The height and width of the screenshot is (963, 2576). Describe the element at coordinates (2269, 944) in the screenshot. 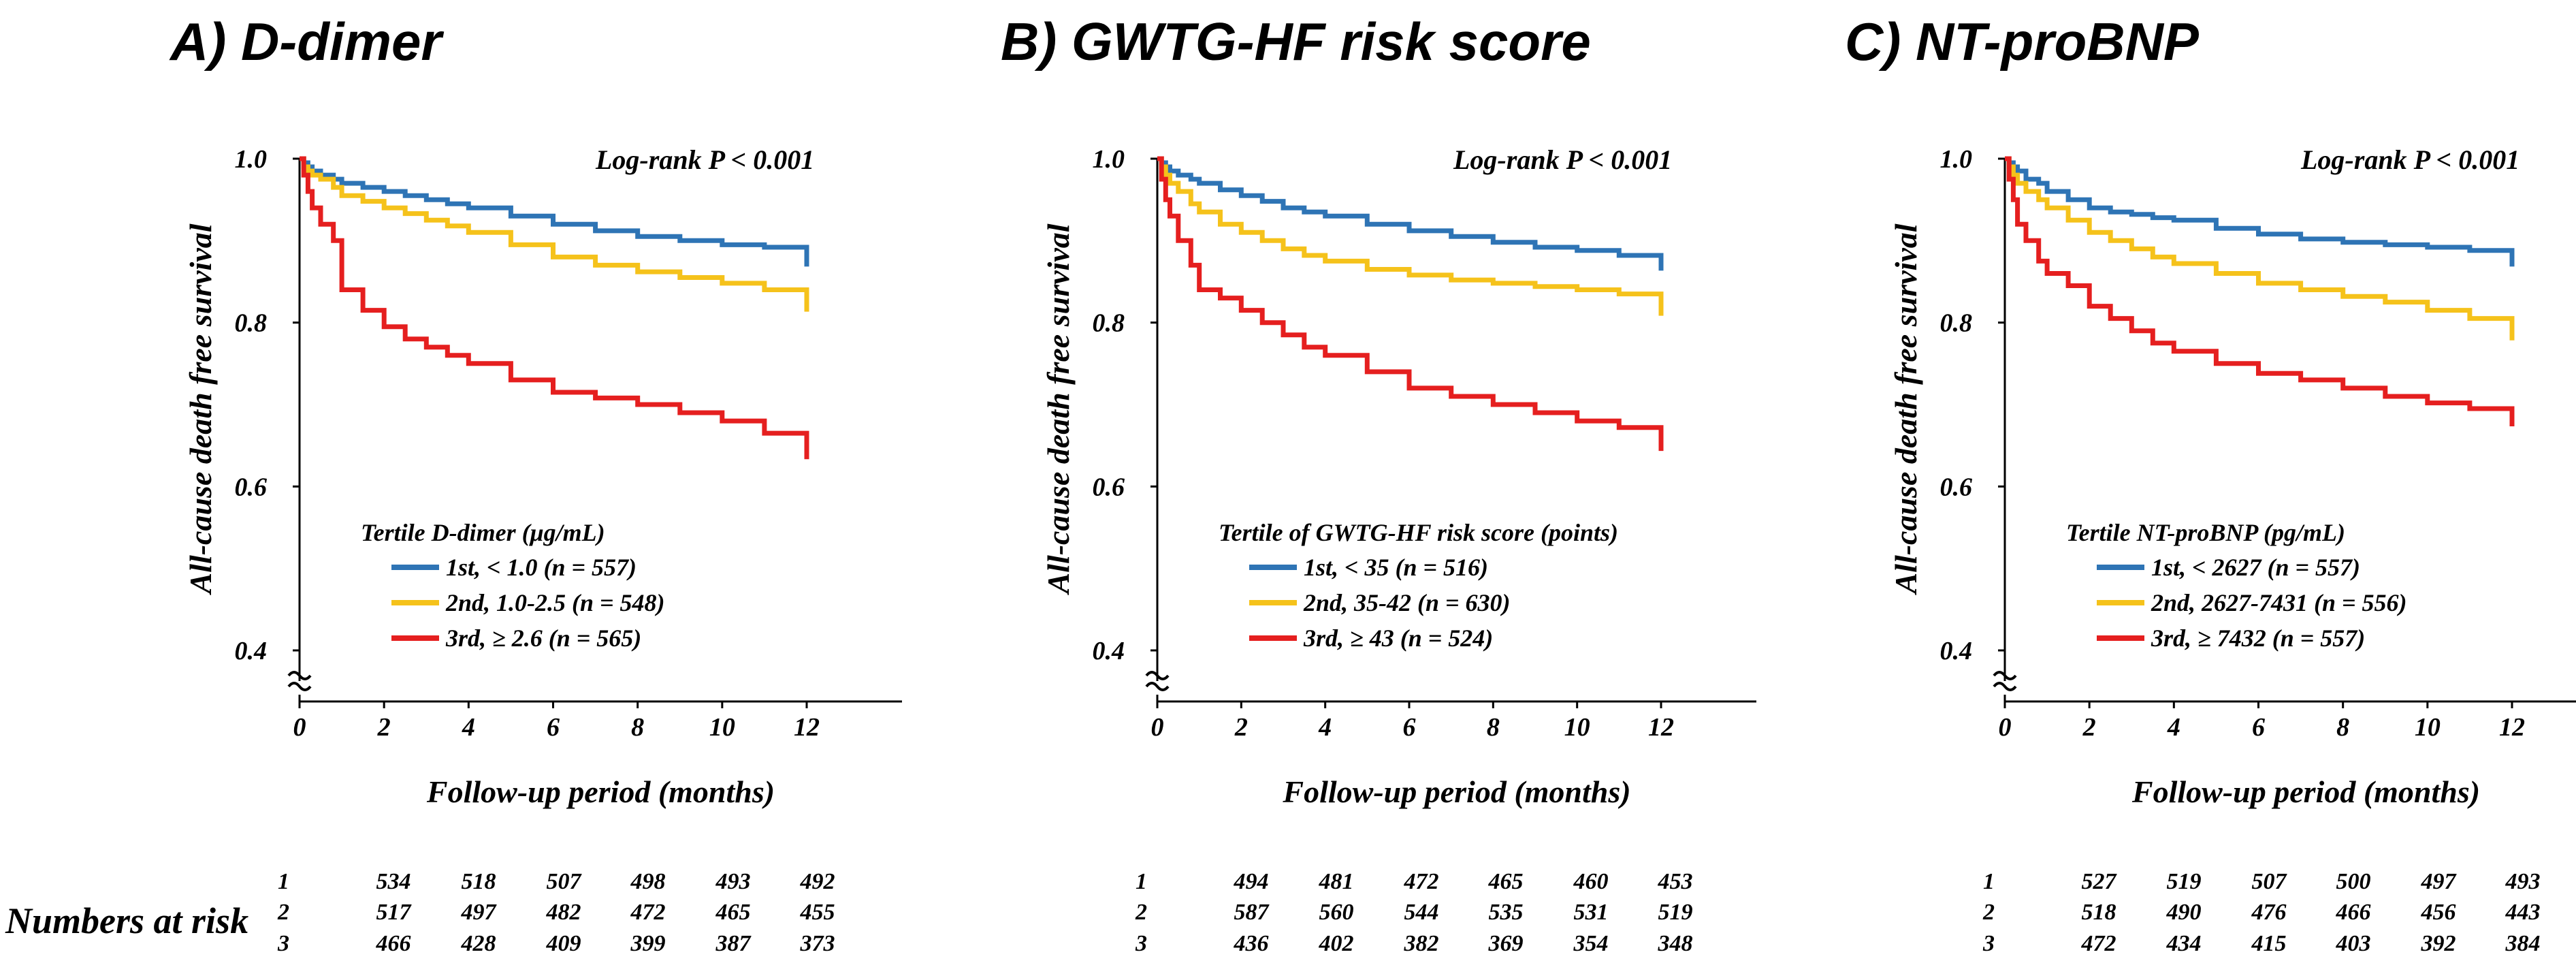

I see `risk-count: 415` at that location.